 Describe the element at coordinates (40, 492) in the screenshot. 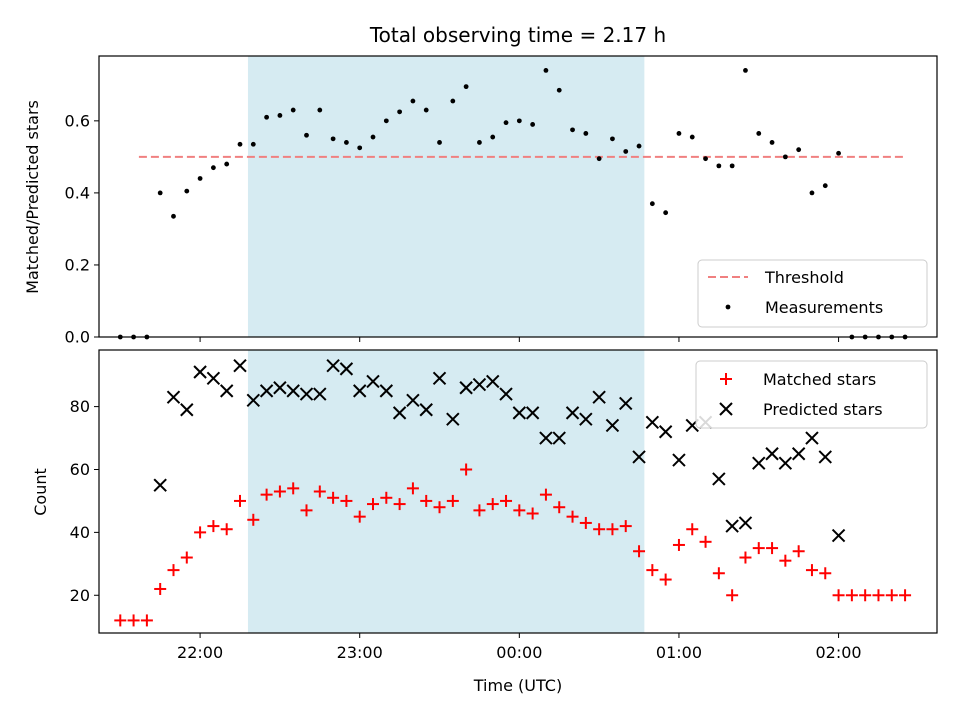

I see `bottom-y-axis-label: Count` at that location.